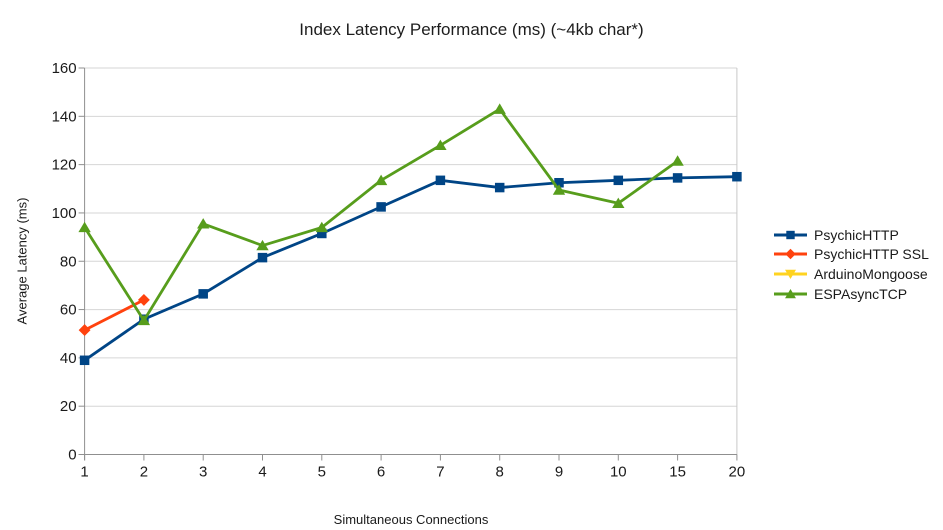 This screenshot has width=943, height=530. I want to click on x-tick-label-5: 5, so click(322, 472).